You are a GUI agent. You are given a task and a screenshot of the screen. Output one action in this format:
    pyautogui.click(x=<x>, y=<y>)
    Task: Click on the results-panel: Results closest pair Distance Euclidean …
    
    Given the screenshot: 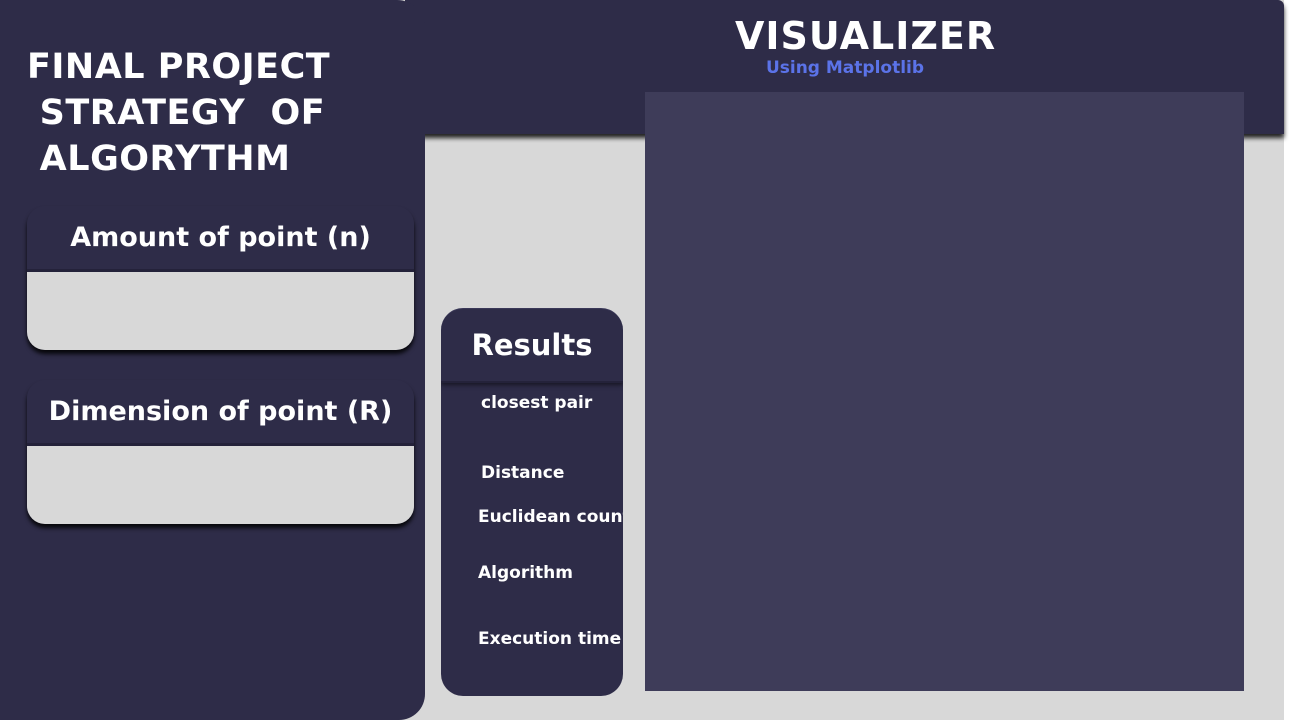 What is the action you would take?
    pyautogui.click(x=532, y=502)
    